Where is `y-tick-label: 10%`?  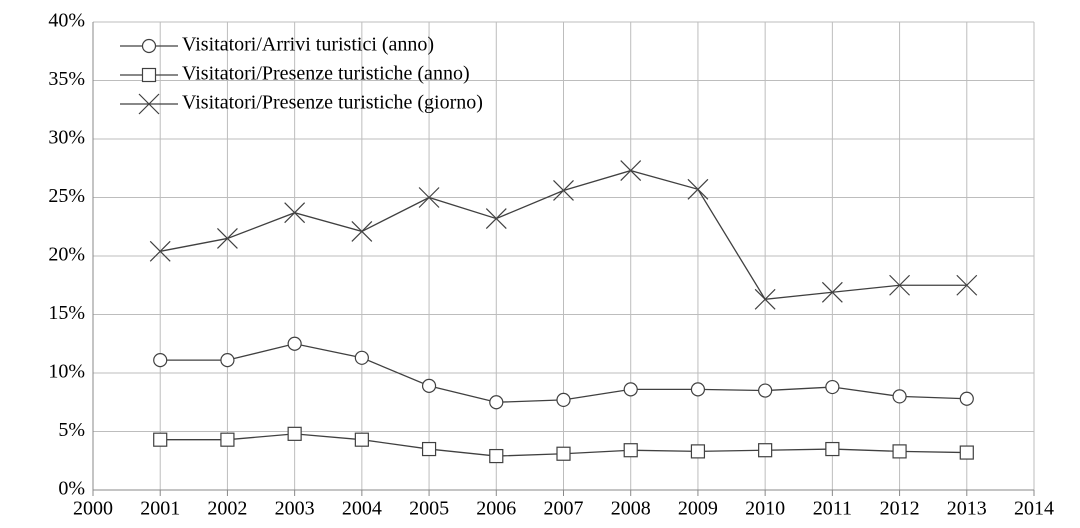 y-tick-label: 10% is located at coordinates (66, 372).